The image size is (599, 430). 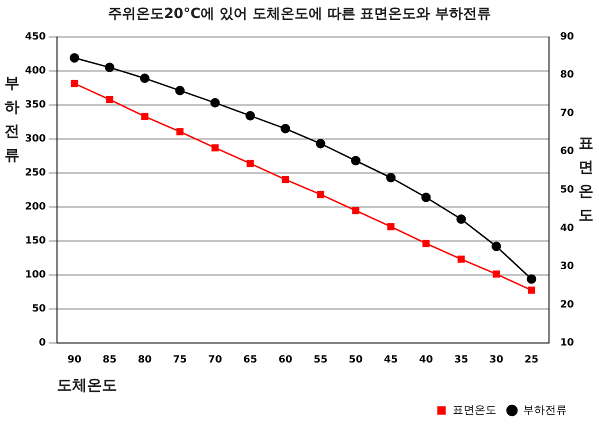 What do you see at coordinates (567, 343) in the screenshot?
I see `y2-tick-label: 10` at bounding box center [567, 343].